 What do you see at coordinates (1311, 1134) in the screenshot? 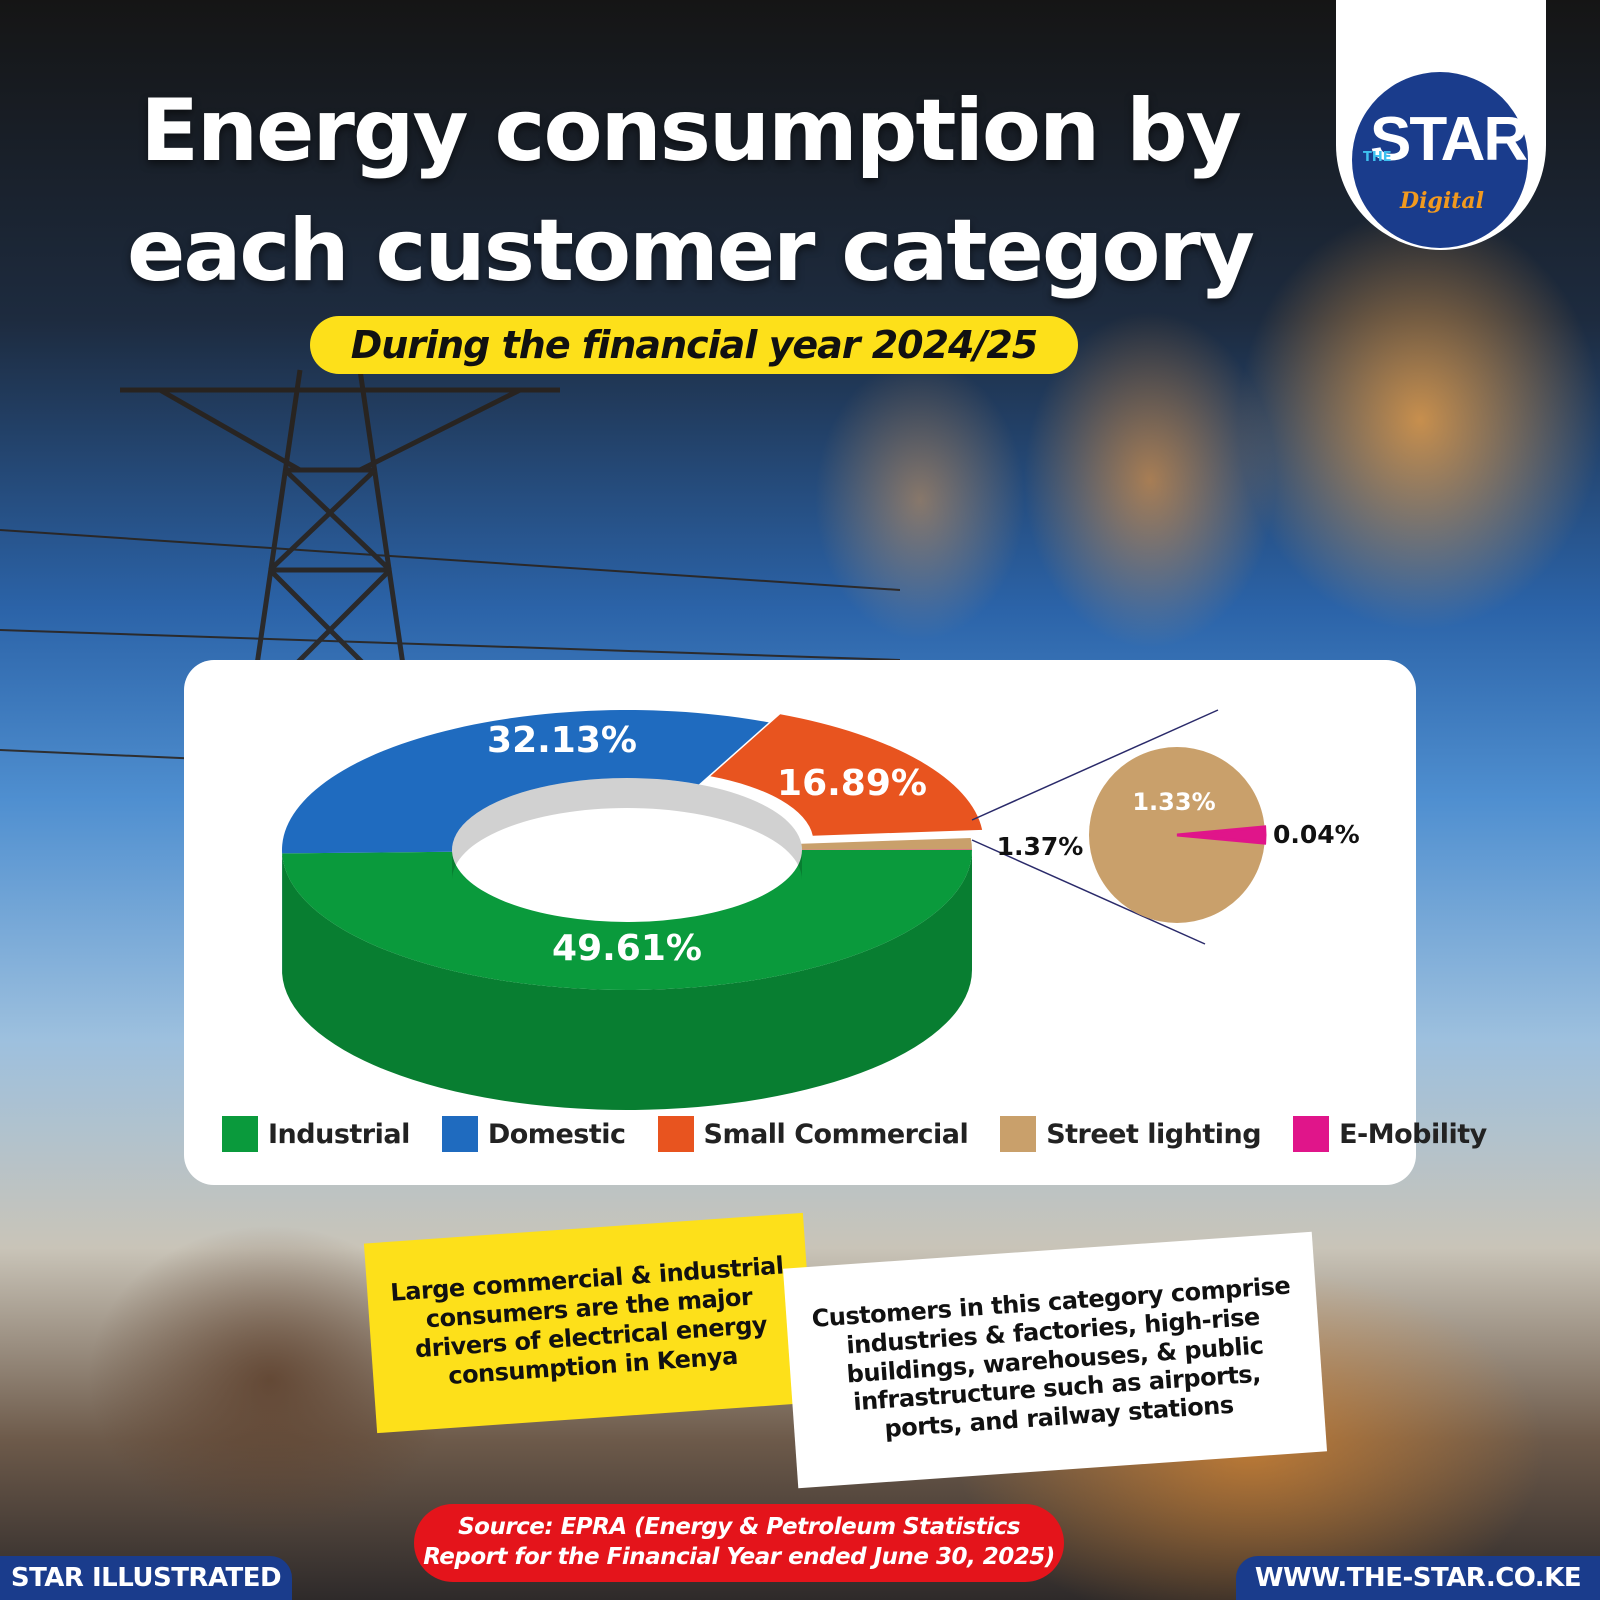
I see `legend-swatch-e-mobility` at bounding box center [1311, 1134].